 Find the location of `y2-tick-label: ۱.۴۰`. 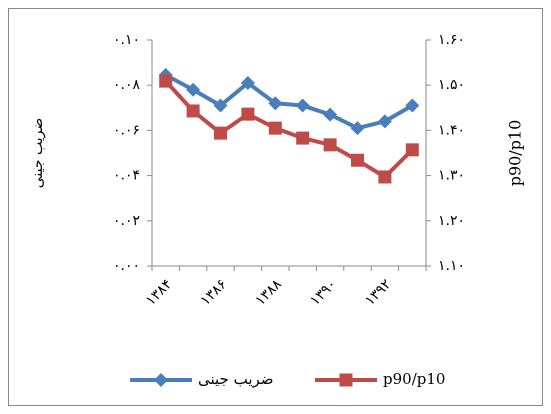

y2-tick-label: ۱.۴۰ is located at coordinates (451, 130).